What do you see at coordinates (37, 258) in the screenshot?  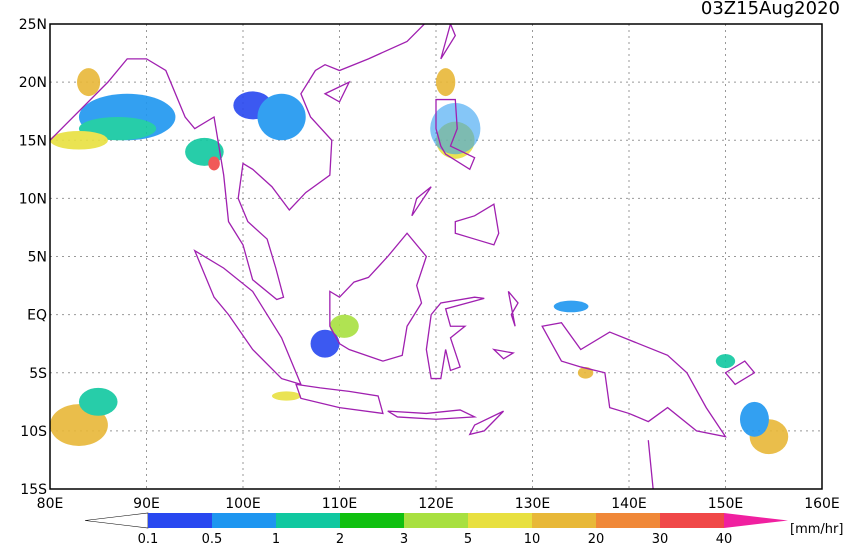 I see `lat-label: 5N` at bounding box center [37, 258].